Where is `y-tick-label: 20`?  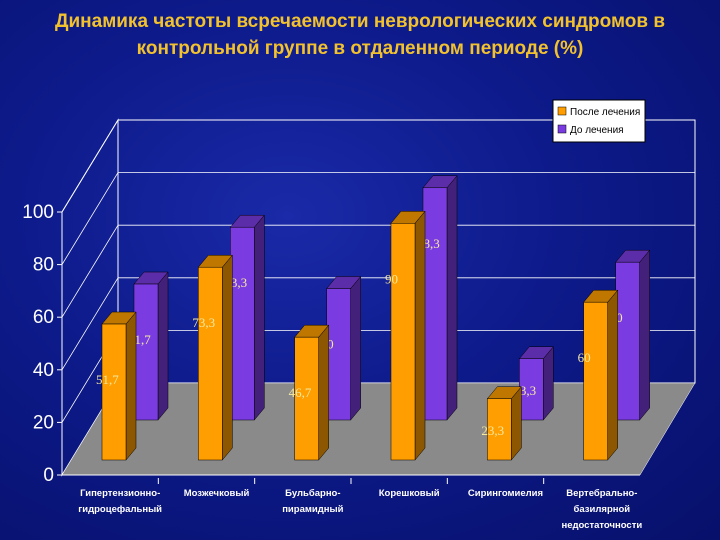 y-tick-label: 20 is located at coordinates (43, 422).